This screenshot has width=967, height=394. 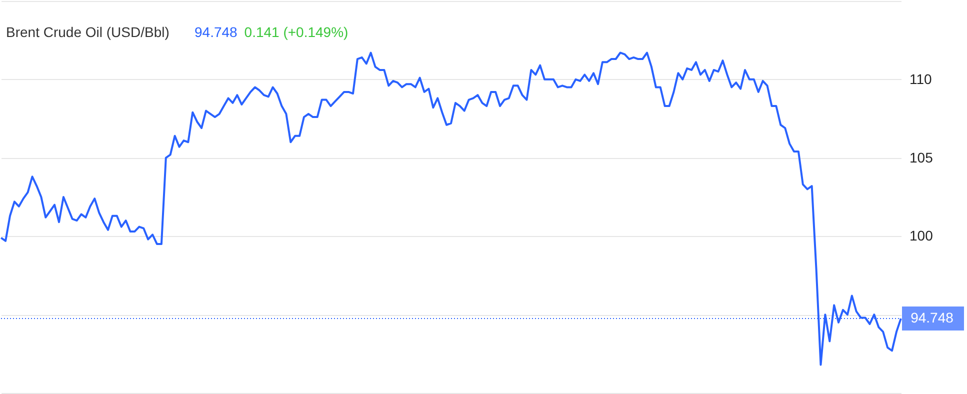 What do you see at coordinates (932, 318) in the screenshot?
I see `ref-line-label: 94.748` at bounding box center [932, 318].